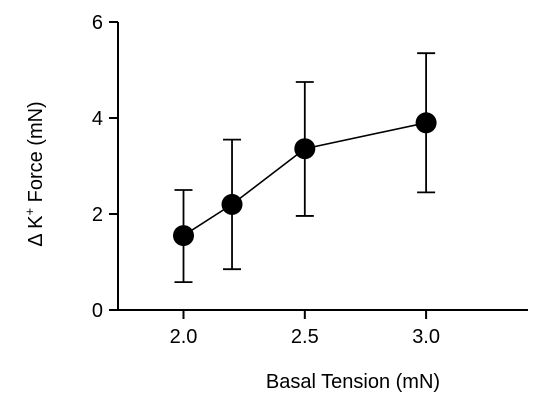  I want to click on y-axis-title: Δ K+ Force (mN), so click(34, 173).